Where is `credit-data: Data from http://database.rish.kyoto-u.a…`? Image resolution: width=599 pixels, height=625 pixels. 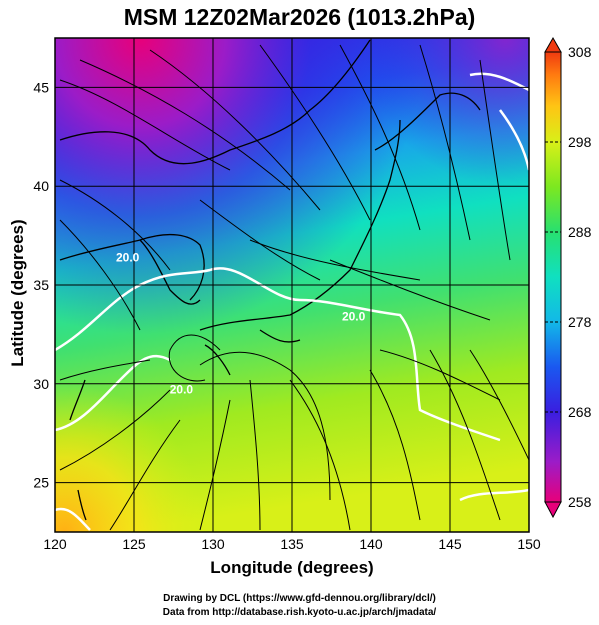
credit-data: Data from http://database.rish.kyoto-u.a… is located at coordinates (299, 612).